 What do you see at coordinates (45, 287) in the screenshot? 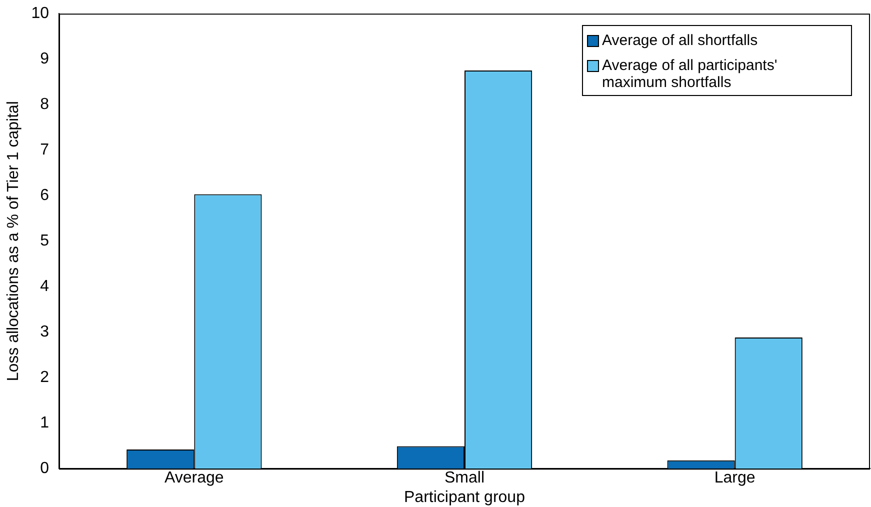
I see `y-tick-label: 4` at bounding box center [45, 287].